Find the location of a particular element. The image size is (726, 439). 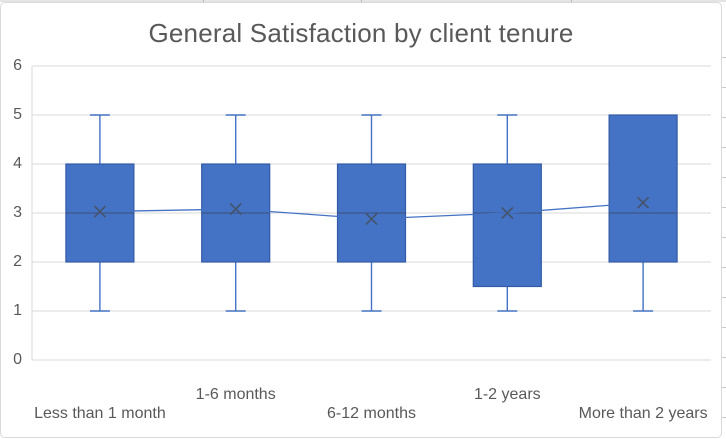

box-group-1-2-years is located at coordinates (507, 213).